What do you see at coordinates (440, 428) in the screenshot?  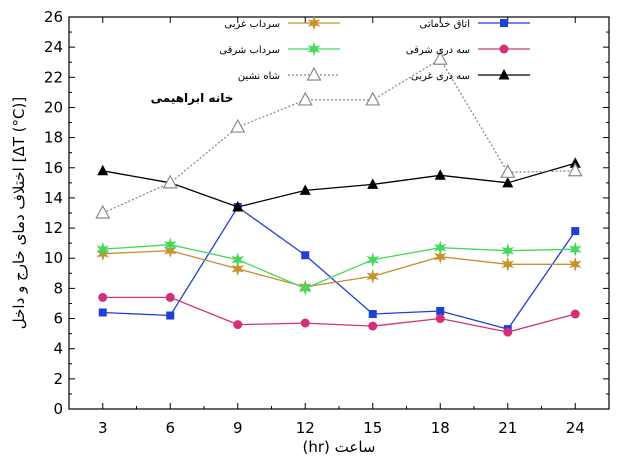 I see `x-tick-label: 18` at bounding box center [440, 428].